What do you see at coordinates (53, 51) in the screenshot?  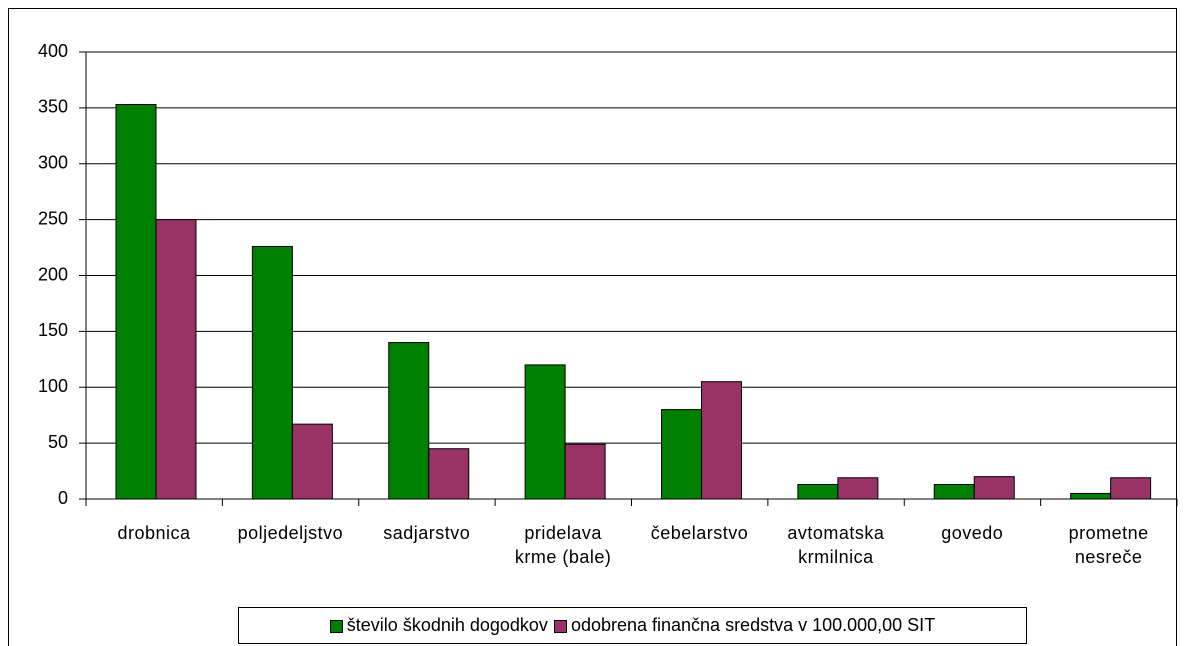 I see `y-tick-label: 400` at bounding box center [53, 51].